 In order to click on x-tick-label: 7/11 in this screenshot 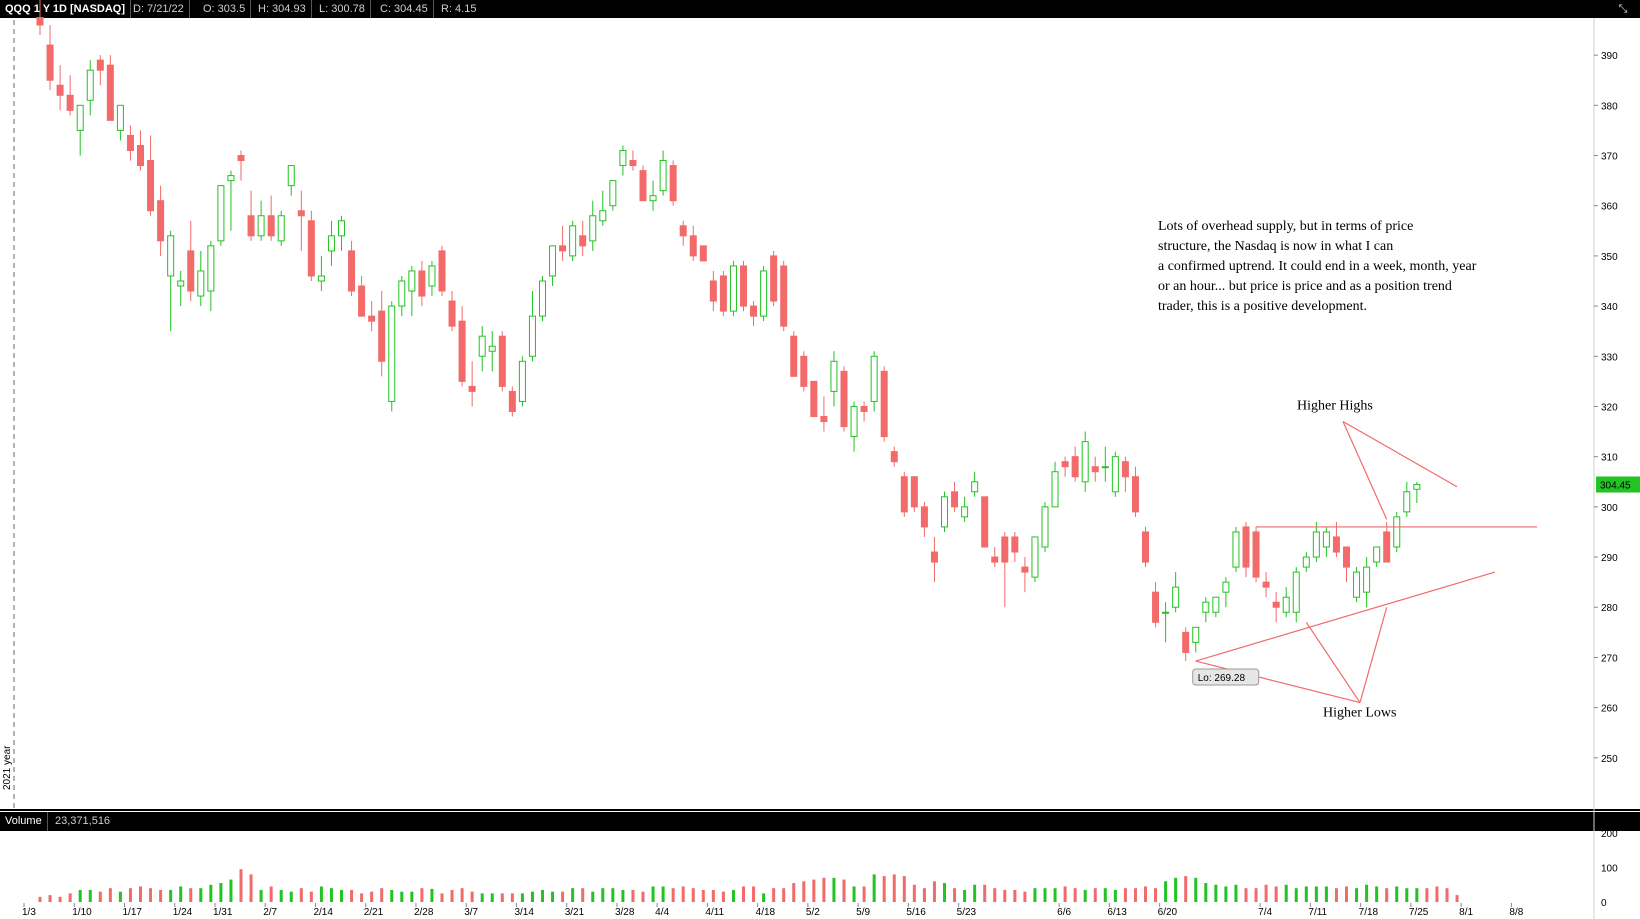, I will do `click(1317, 912)`.